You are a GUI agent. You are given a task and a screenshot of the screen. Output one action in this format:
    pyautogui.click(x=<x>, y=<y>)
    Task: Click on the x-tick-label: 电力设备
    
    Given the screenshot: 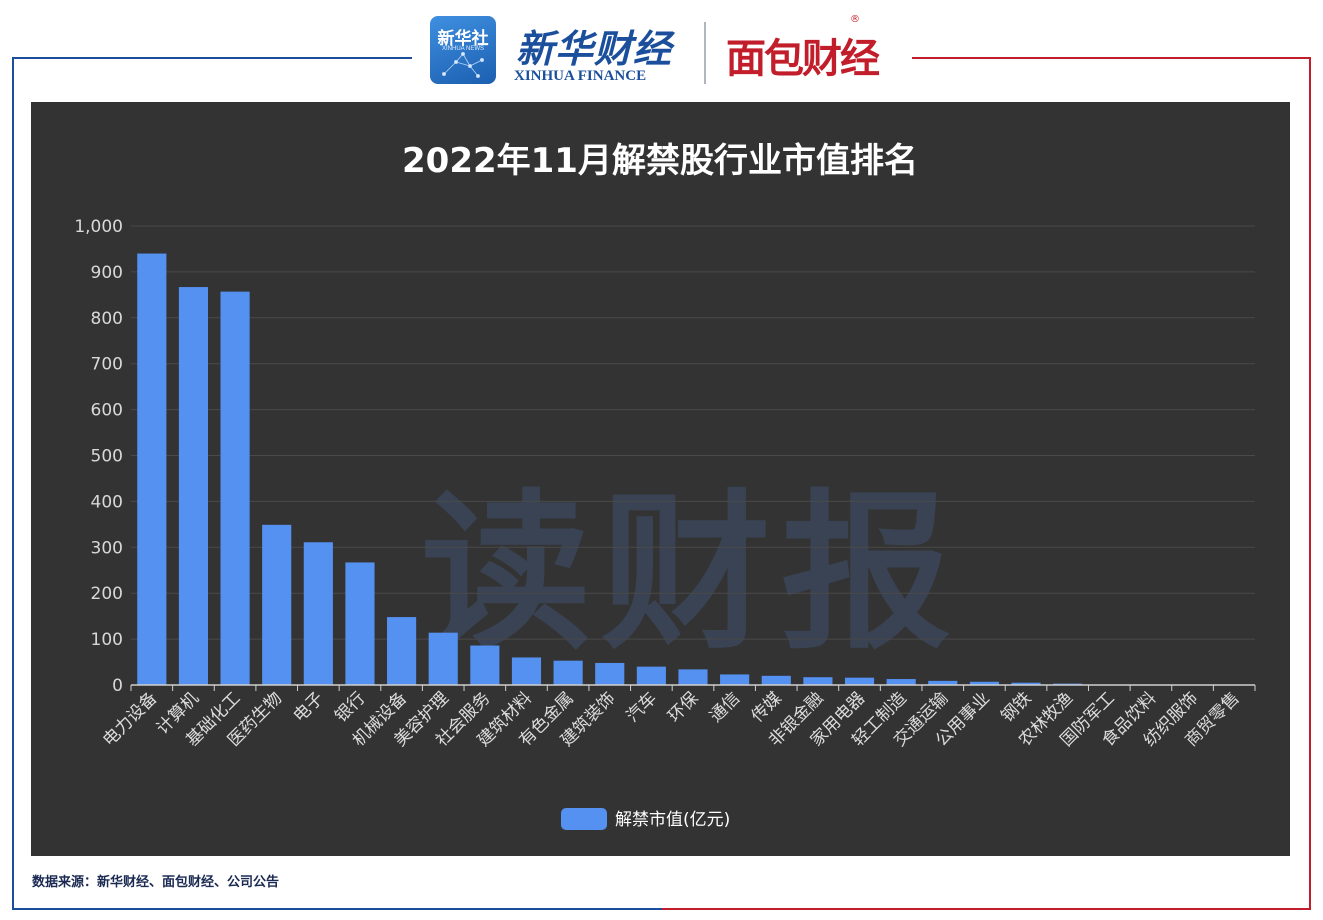 What is the action you would take?
    pyautogui.click(x=130, y=719)
    